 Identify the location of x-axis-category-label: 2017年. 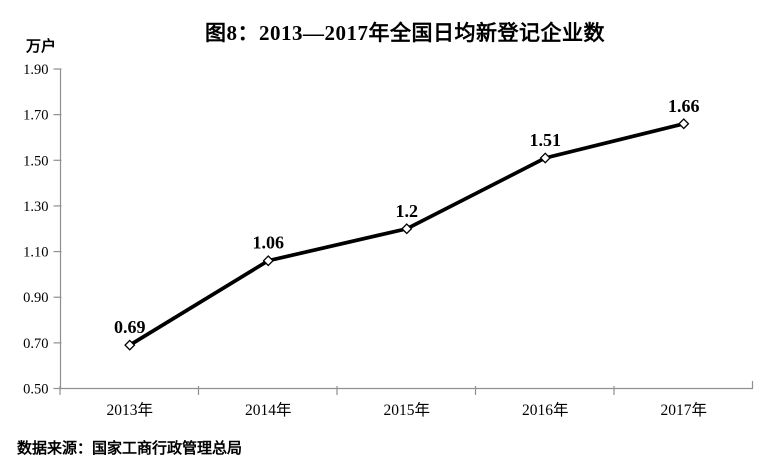
(683, 410).